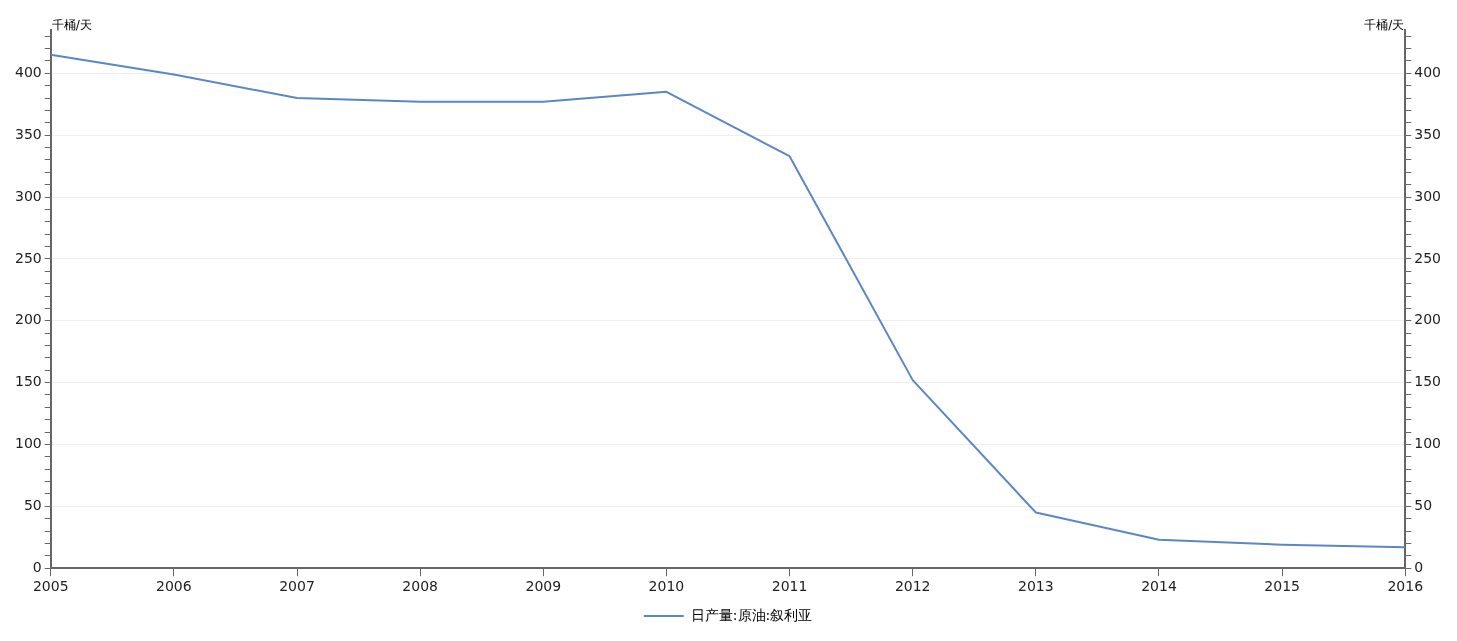 The height and width of the screenshot is (641, 1457). What do you see at coordinates (666, 586) in the screenshot?
I see `x-tick-label: 2010` at bounding box center [666, 586].